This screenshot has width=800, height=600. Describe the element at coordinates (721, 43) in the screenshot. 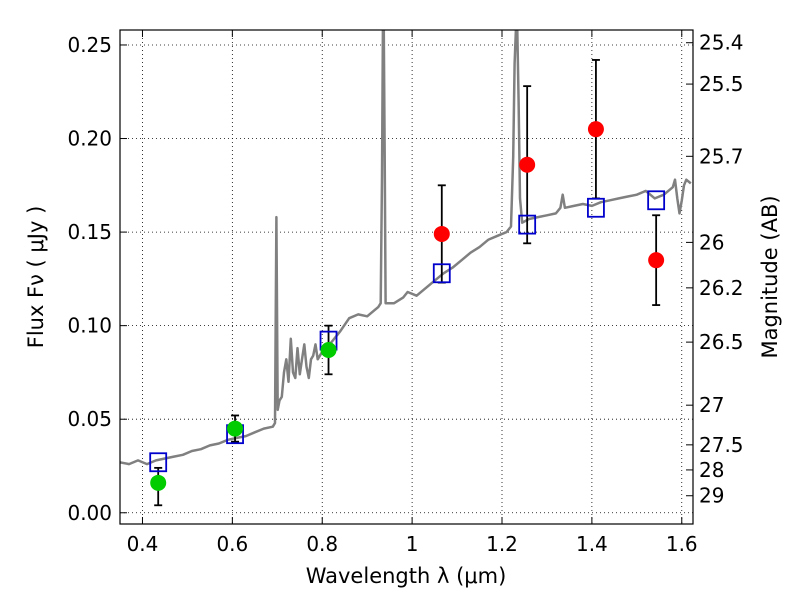

I see `magnitude-tick-label: 25.4` at that location.